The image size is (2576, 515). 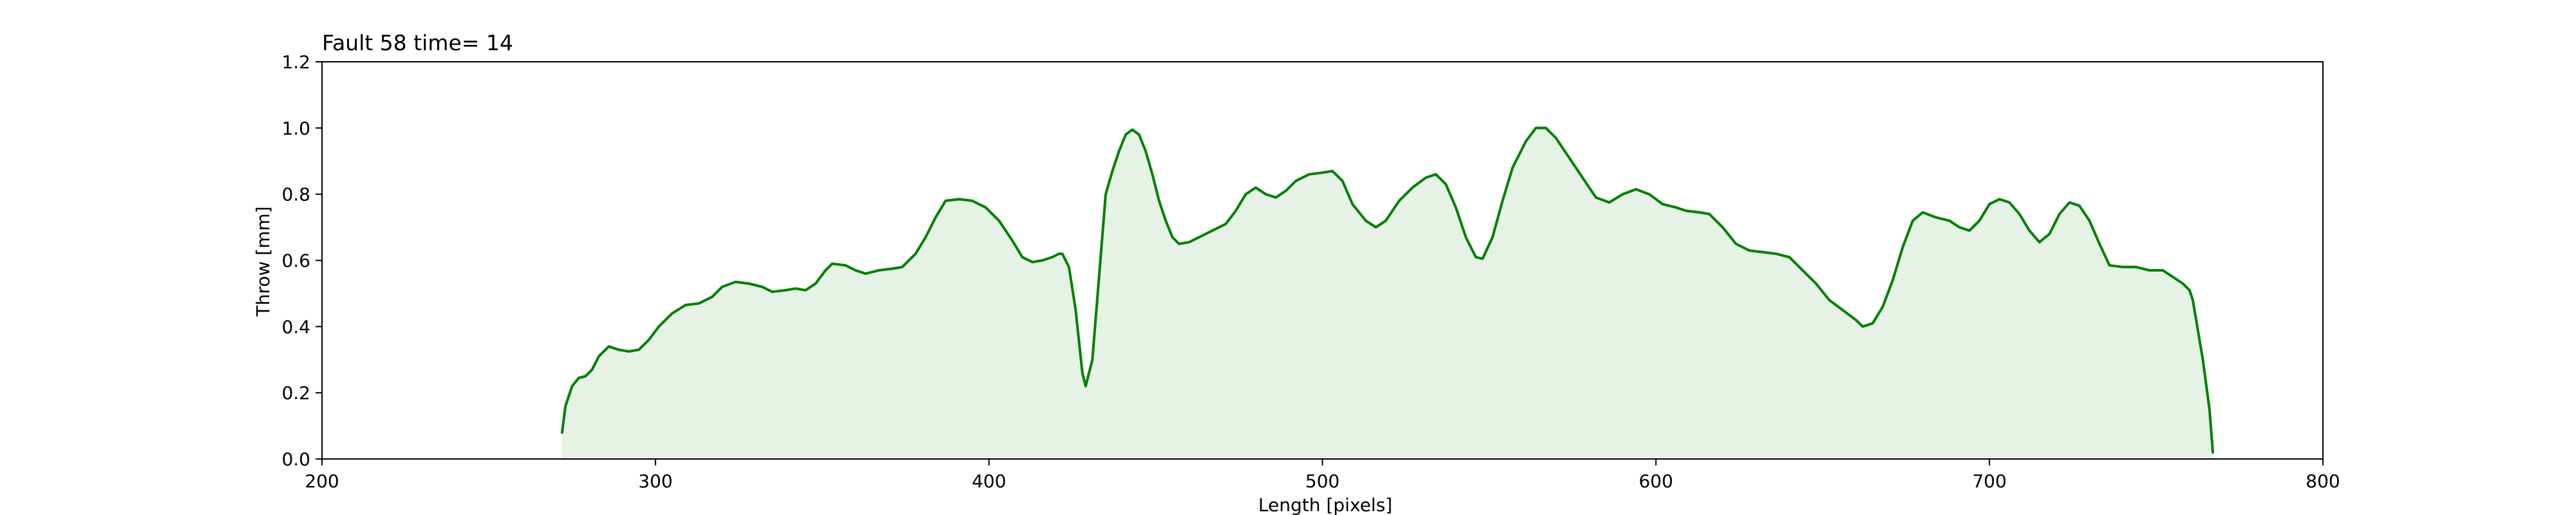 What do you see at coordinates (1322, 481) in the screenshot?
I see `x-tick-label-3: 500` at bounding box center [1322, 481].